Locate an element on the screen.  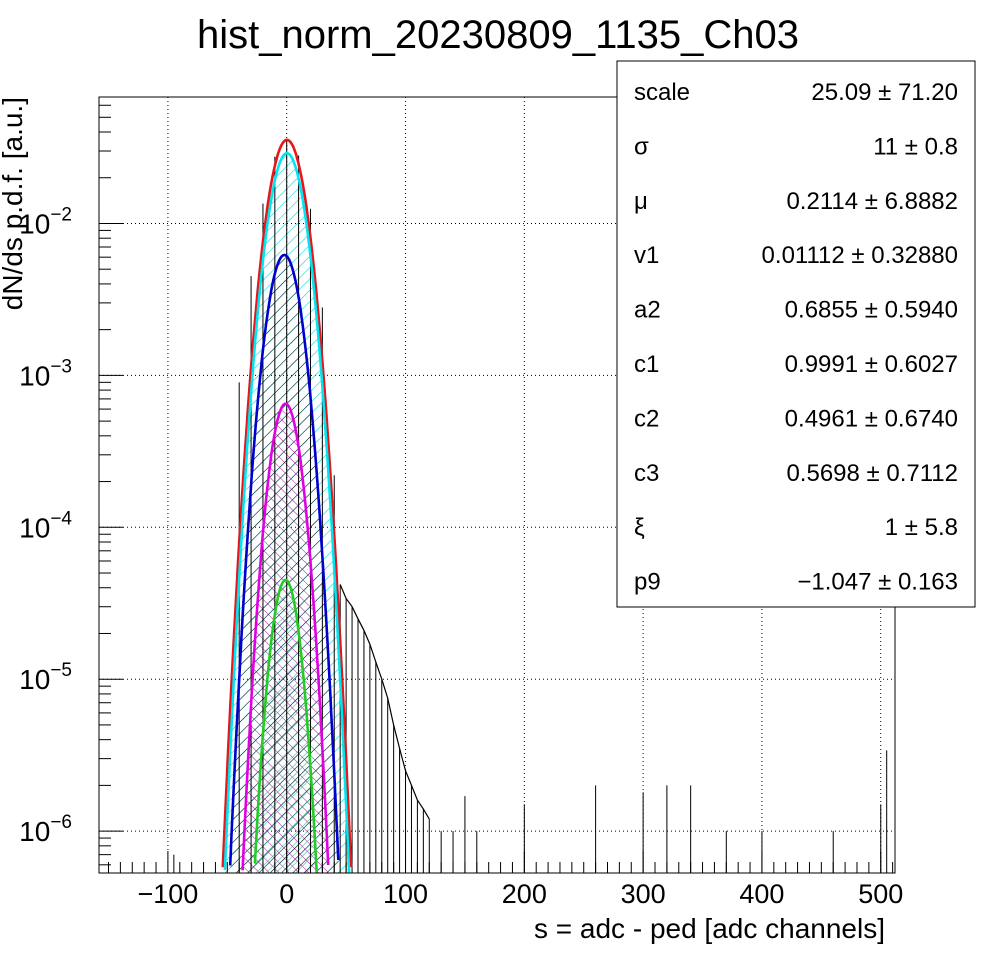
stats-param-value: 0.01112 ± 0.32880 is located at coordinates (860, 255).